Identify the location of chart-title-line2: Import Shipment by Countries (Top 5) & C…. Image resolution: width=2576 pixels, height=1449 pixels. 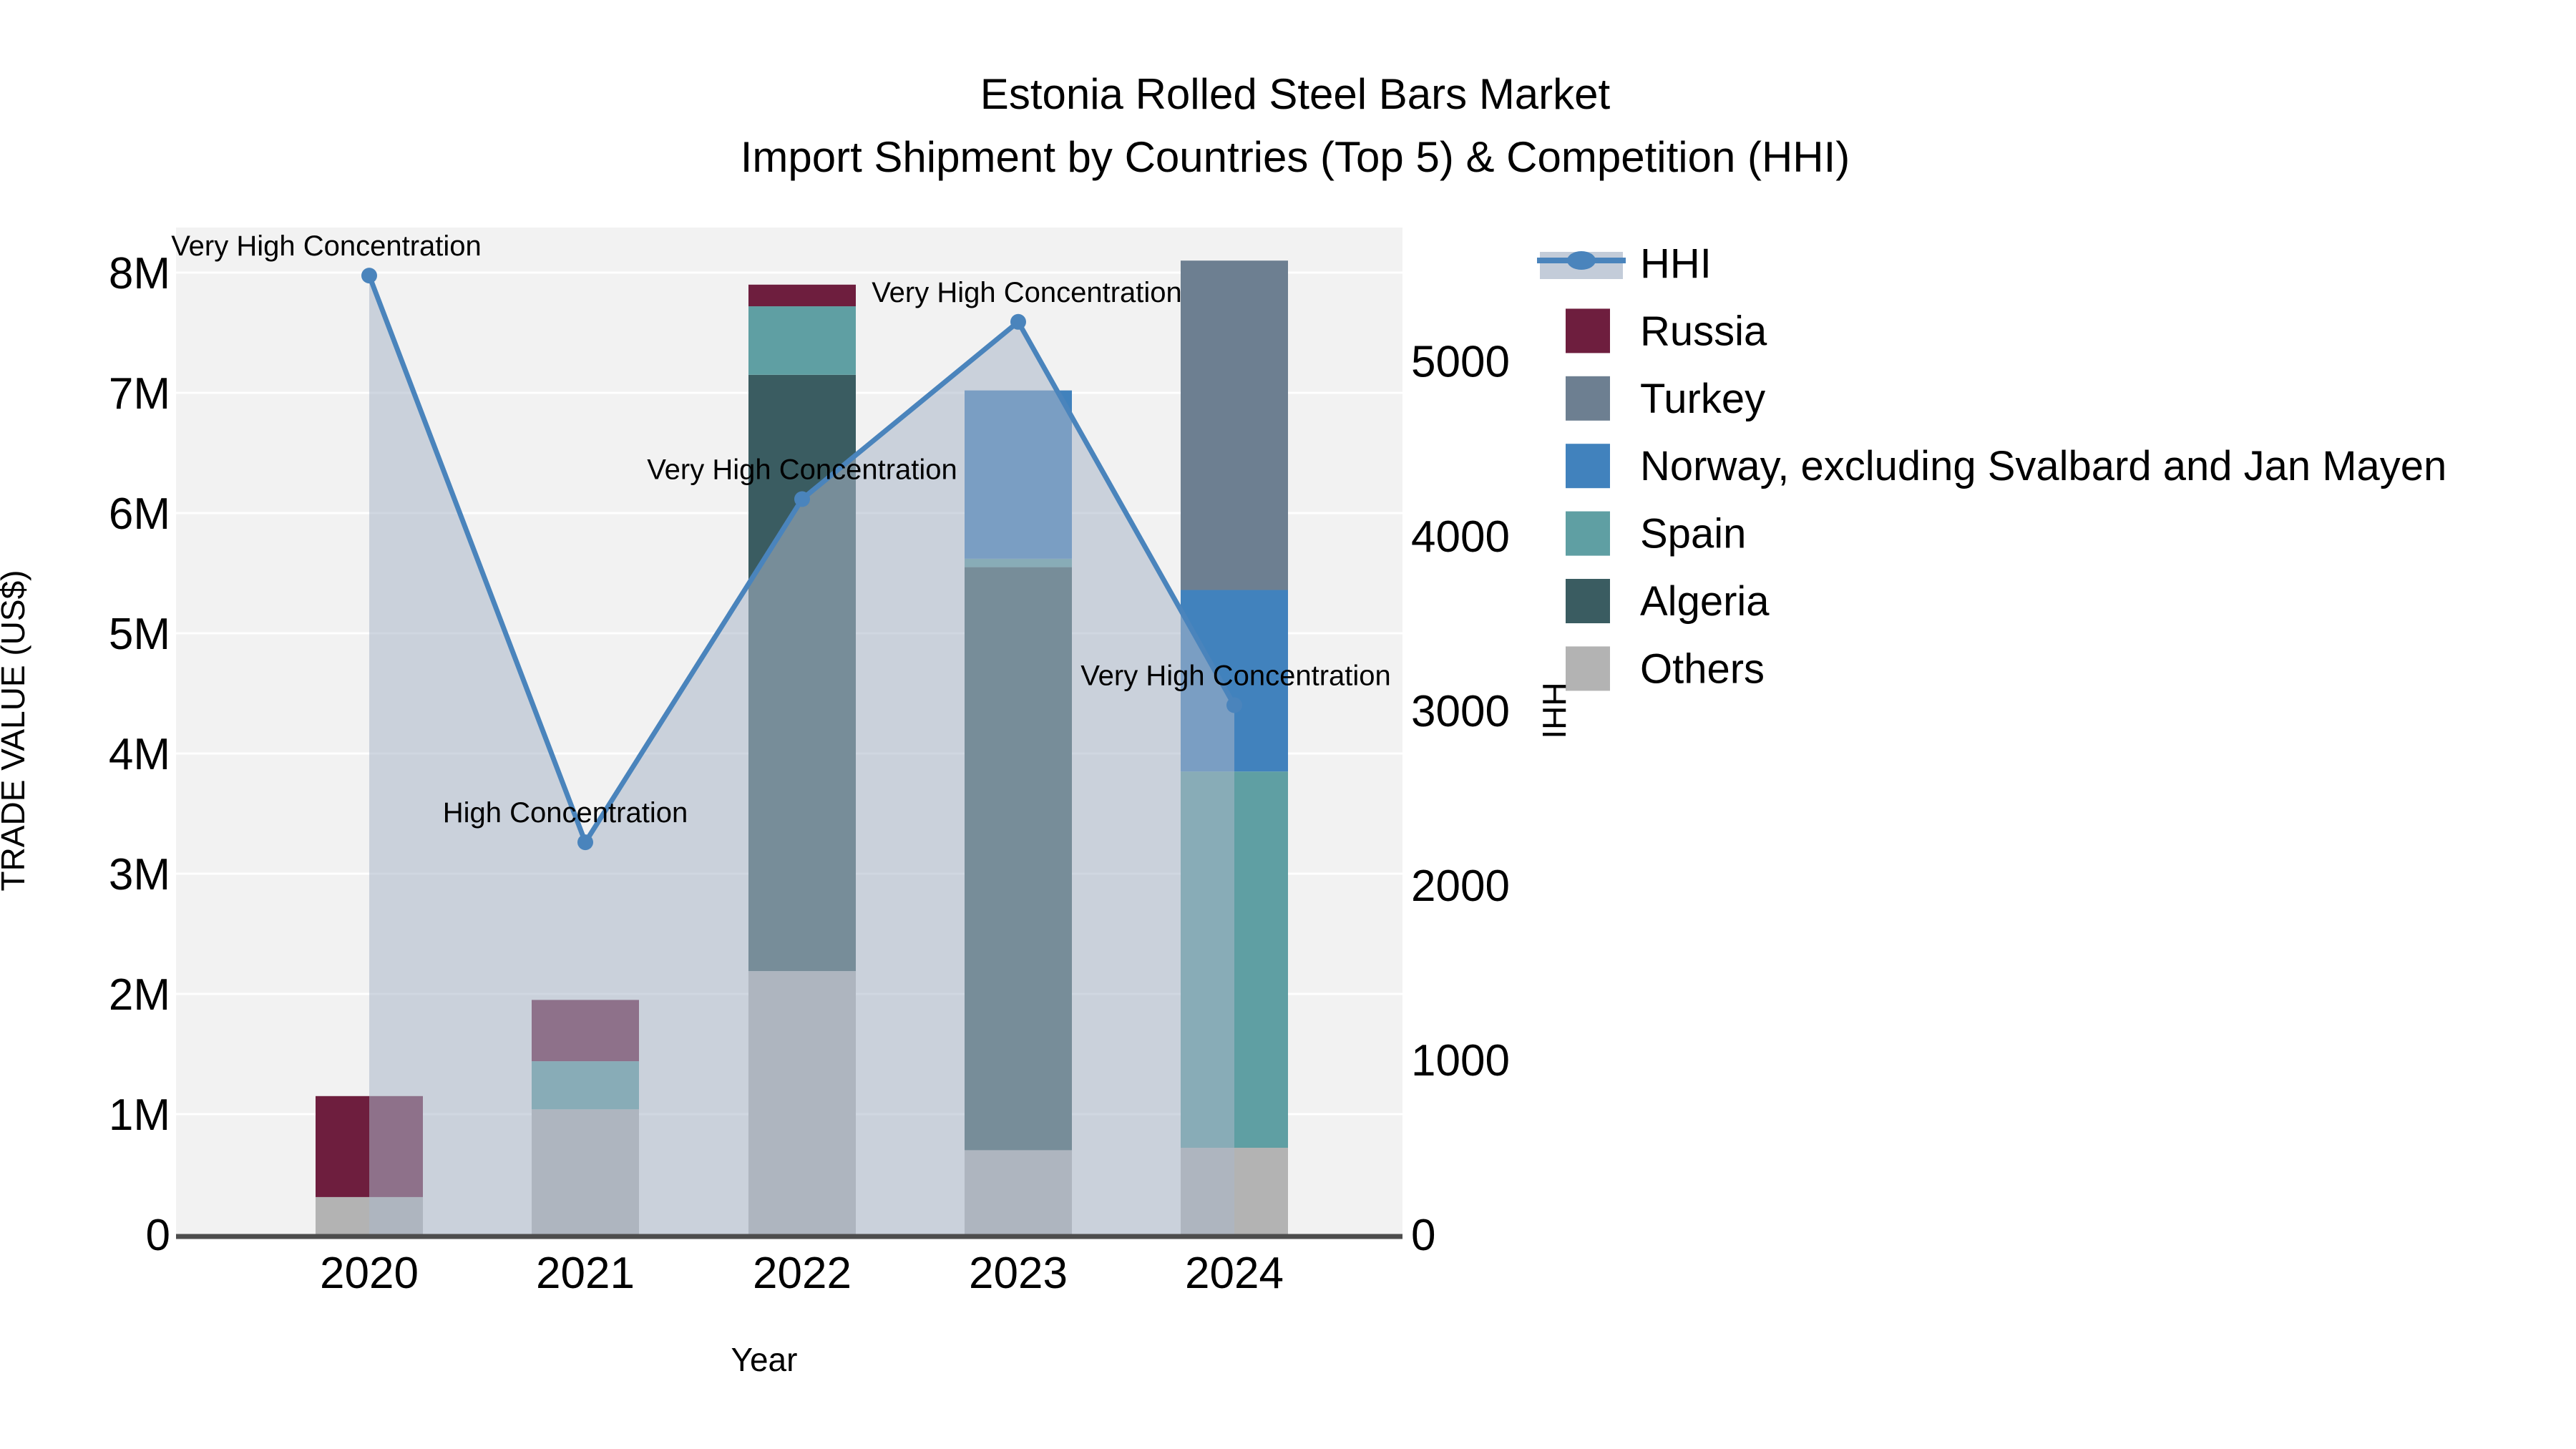
(1295, 157).